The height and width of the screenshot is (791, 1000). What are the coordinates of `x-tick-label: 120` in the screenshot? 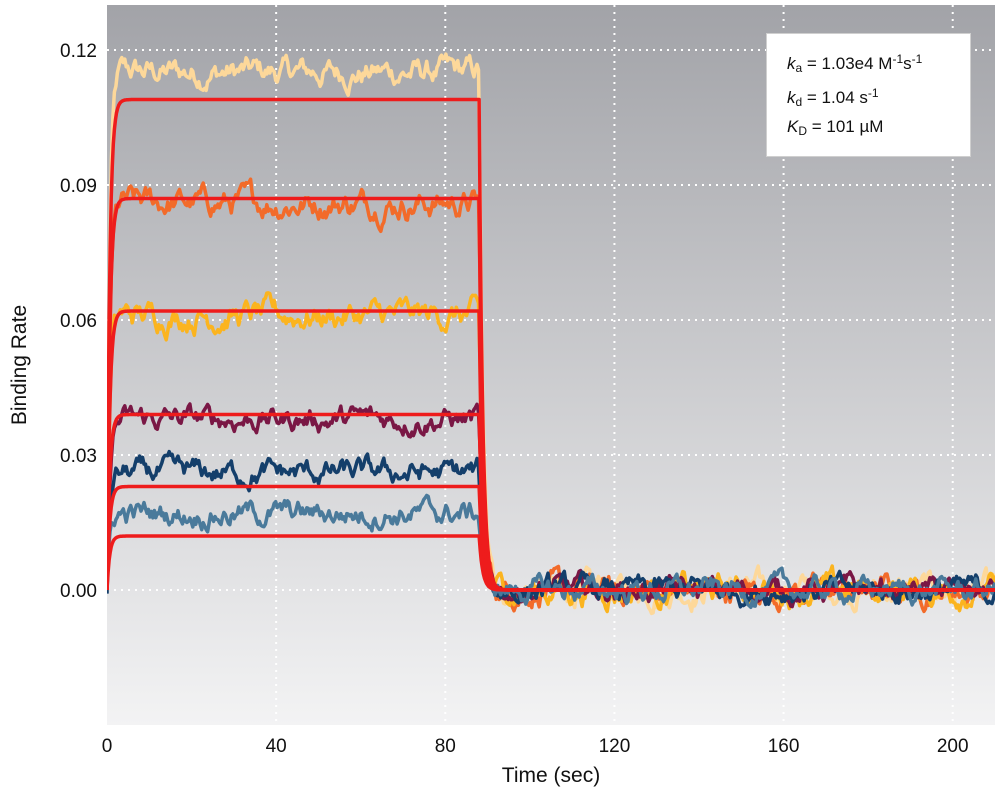 It's located at (615, 746).